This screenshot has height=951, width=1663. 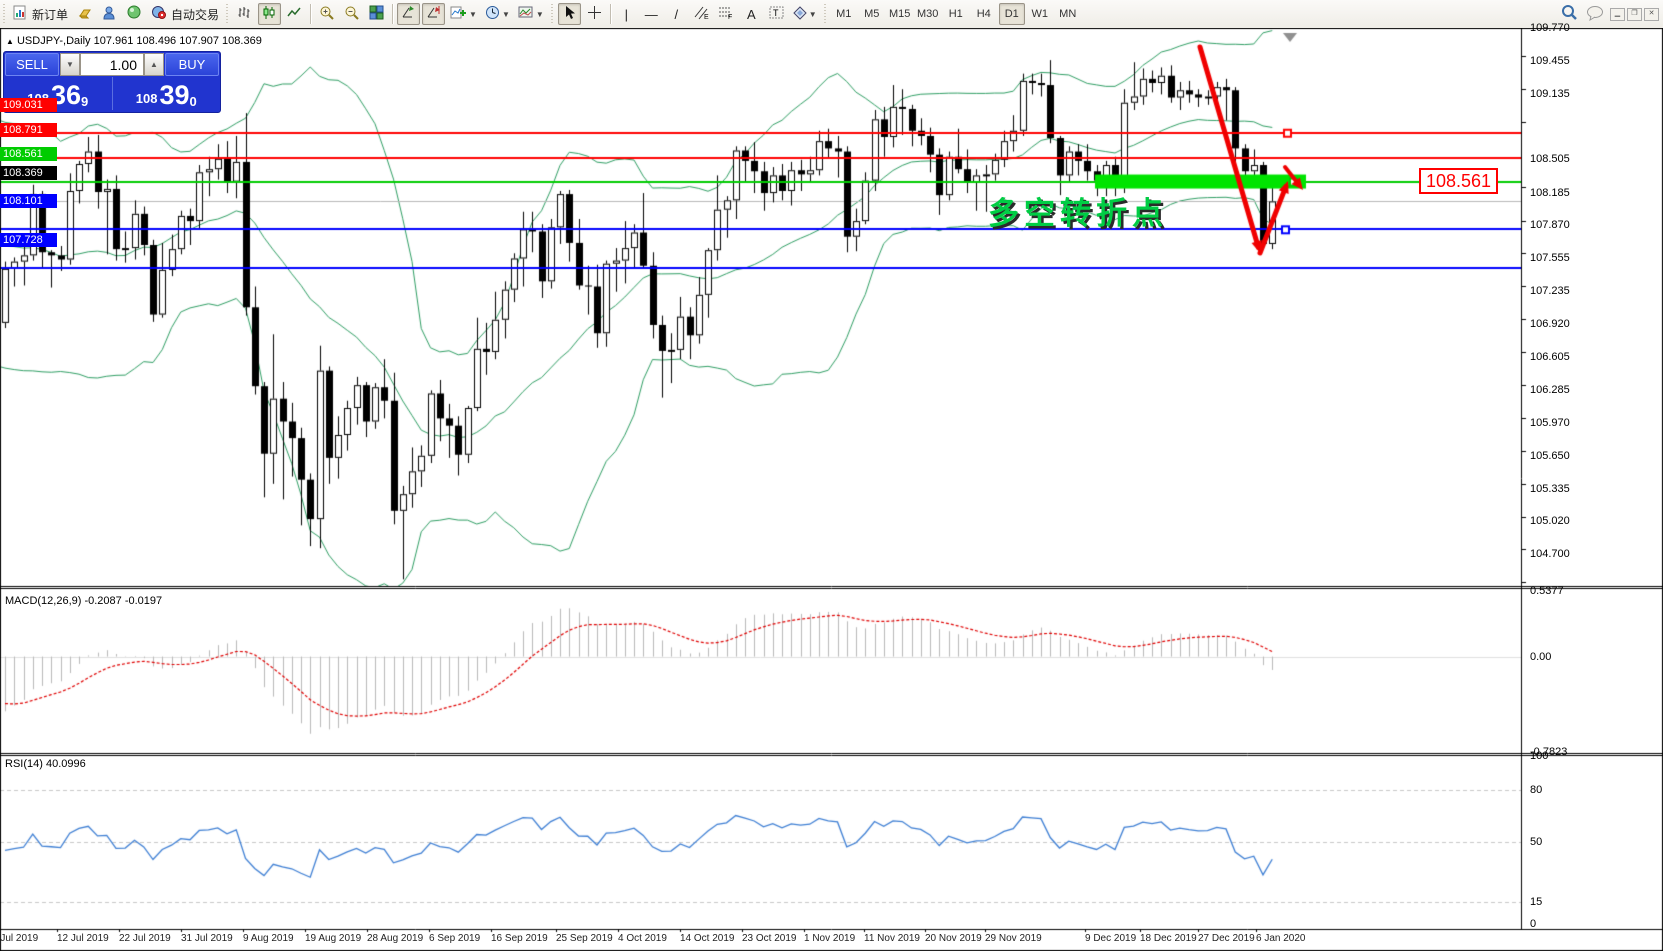 What do you see at coordinates (28, 173) in the screenshot?
I see `price-line-label: 108.369` at bounding box center [28, 173].